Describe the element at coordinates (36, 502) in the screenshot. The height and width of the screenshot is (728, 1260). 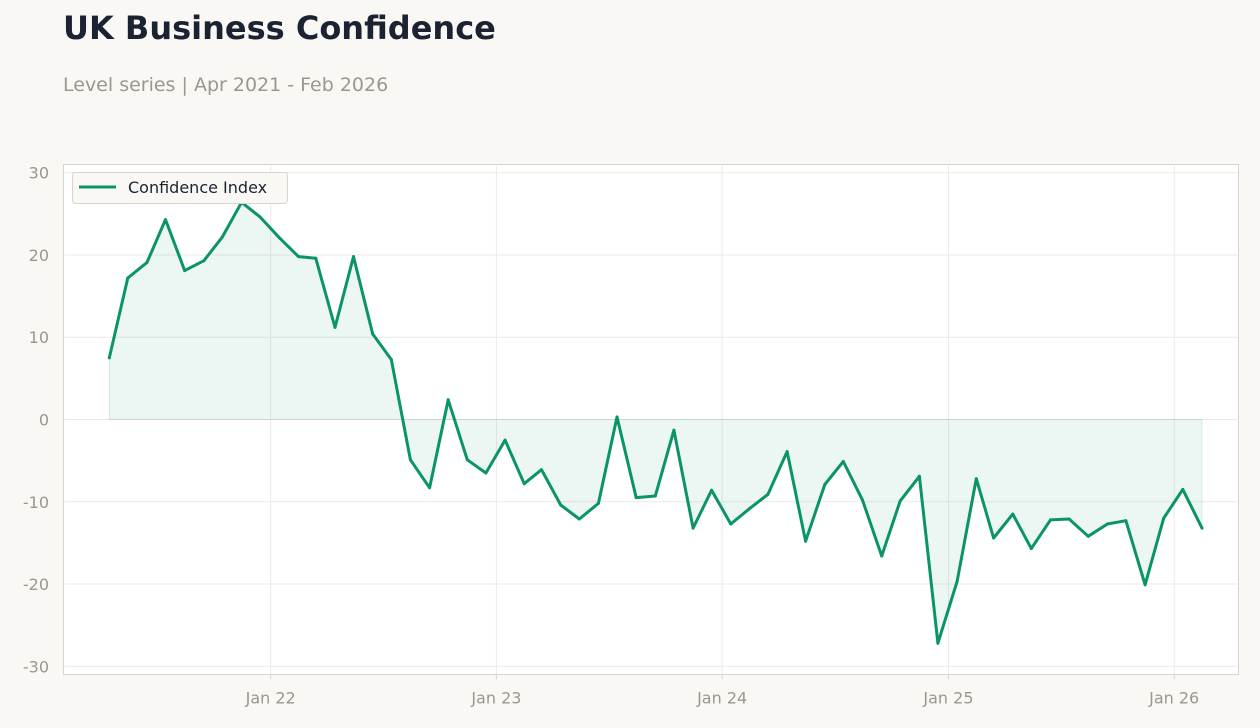
I see `y-tick-label: -10` at that location.